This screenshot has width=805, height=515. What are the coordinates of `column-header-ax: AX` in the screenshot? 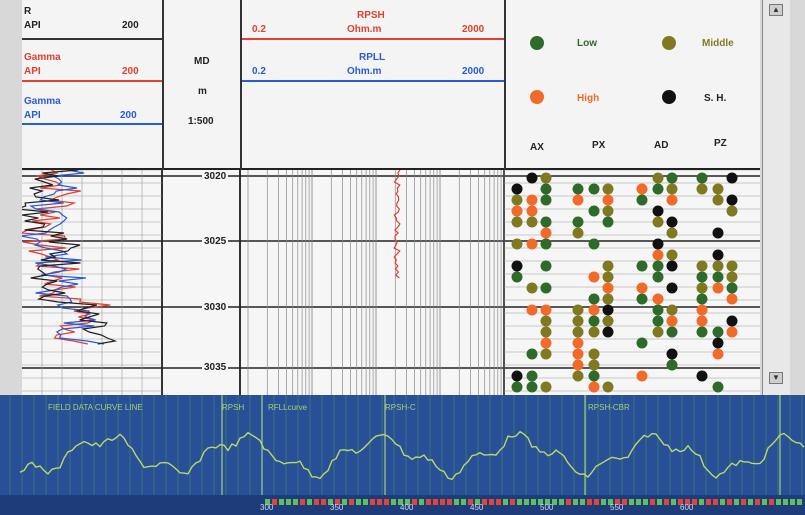 It's located at (537, 147).